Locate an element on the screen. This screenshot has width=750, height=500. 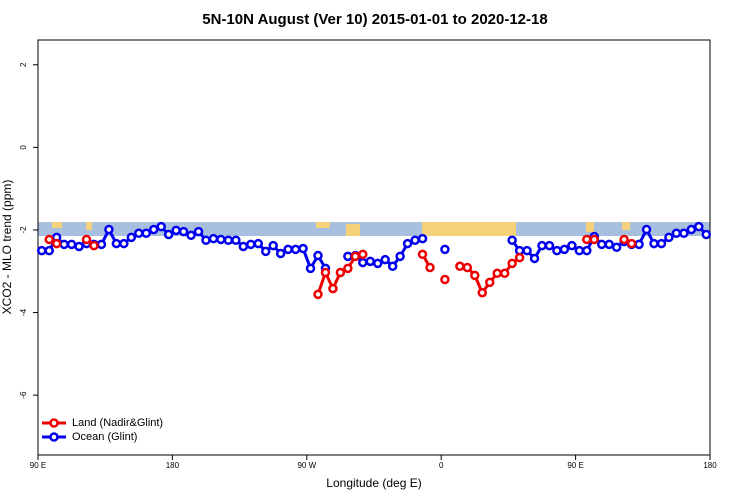
y-tick-label: -2 is located at coordinates (23, 230).